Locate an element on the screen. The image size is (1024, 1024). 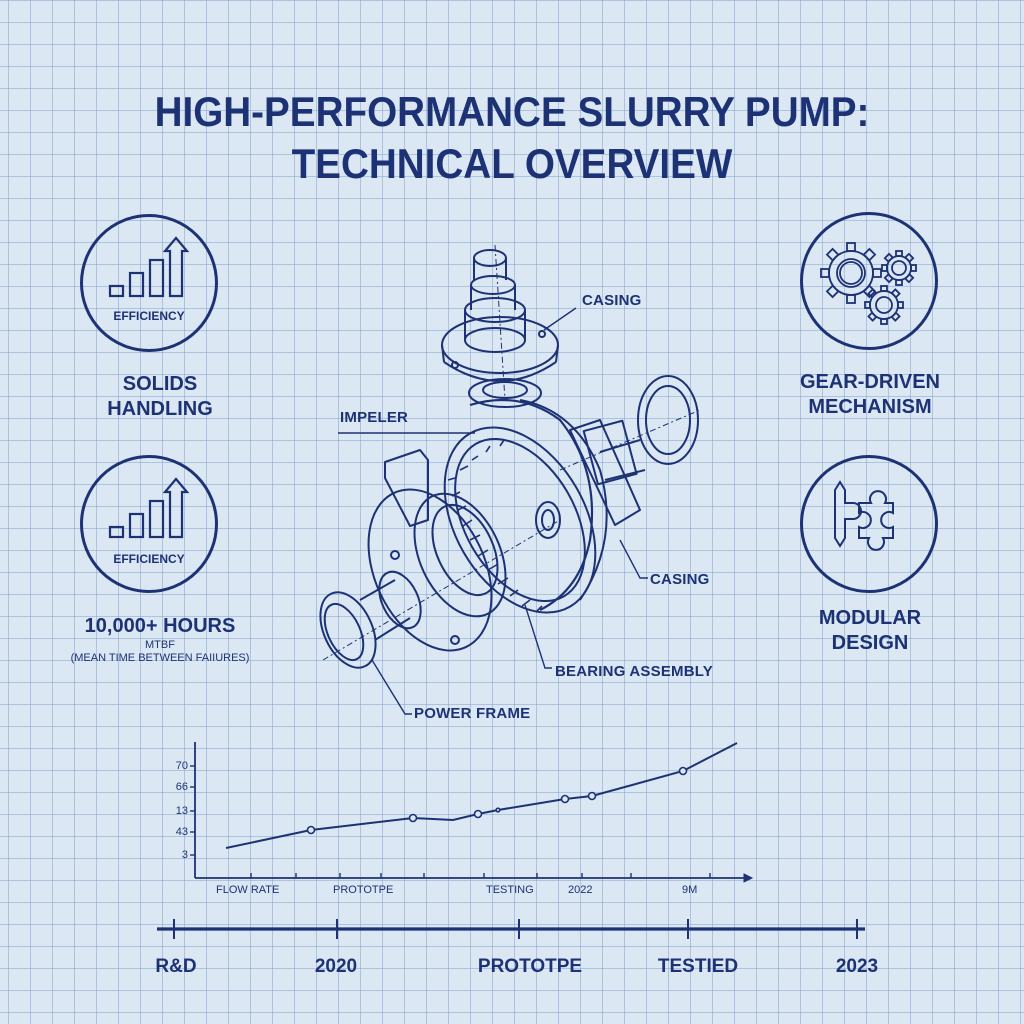
icon-caption-efficiency-1: EFFICIENCY is located at coordinates (149, 316).